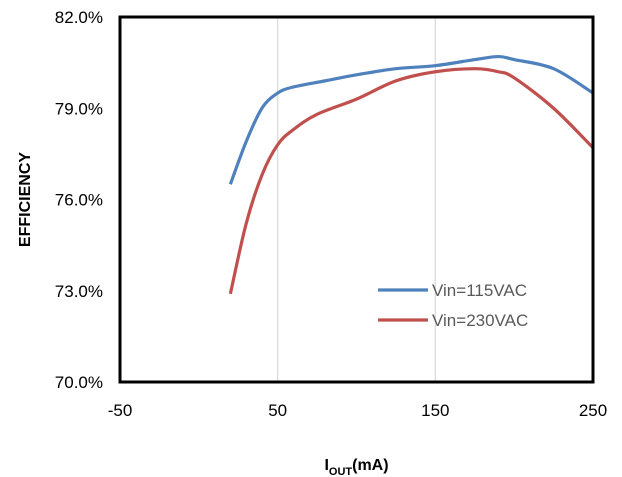 The height and width of the screenshot is (477, 622). I want to click on y-tick-label: 82.0%, so click(79, 17).